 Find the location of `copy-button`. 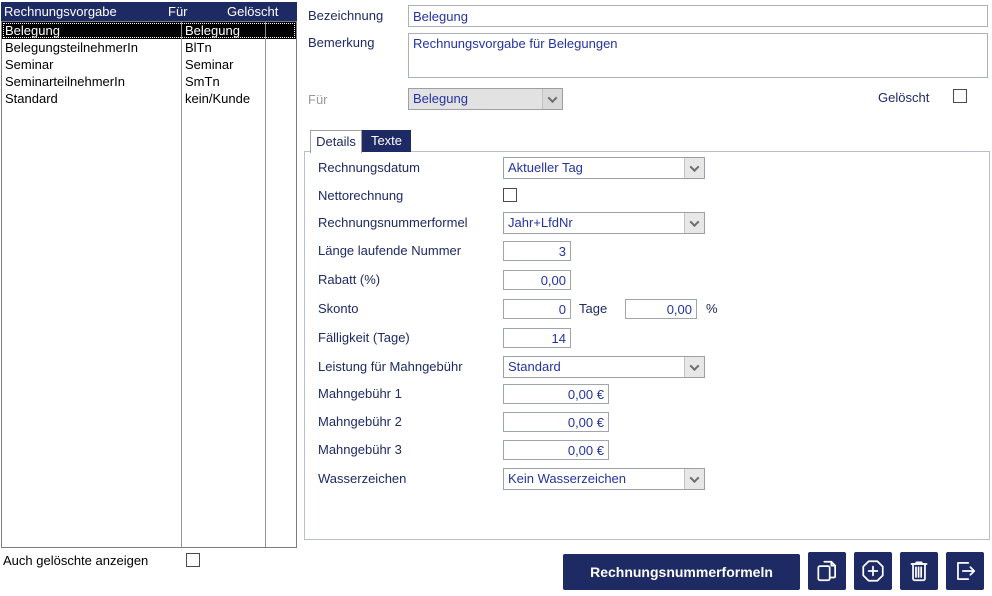

copy-button is located at coordinates (827, 571).